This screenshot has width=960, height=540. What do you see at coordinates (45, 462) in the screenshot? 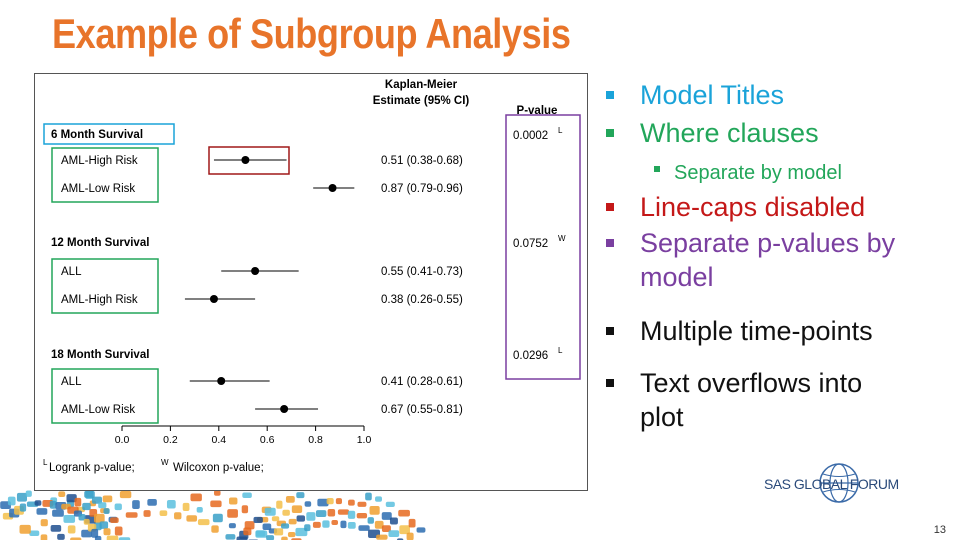
I see `footnote-superscript: L` at bounding box center [45, 462].